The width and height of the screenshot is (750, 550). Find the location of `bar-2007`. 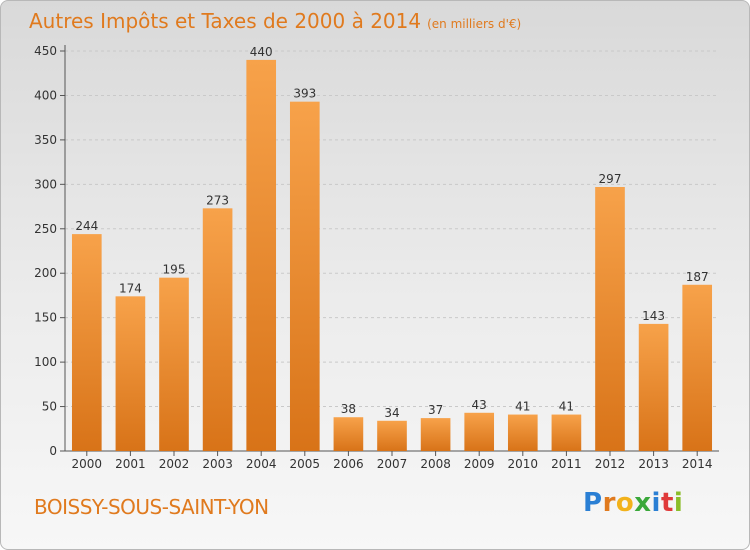

bar-2007 is located at coordinates (392, 435).